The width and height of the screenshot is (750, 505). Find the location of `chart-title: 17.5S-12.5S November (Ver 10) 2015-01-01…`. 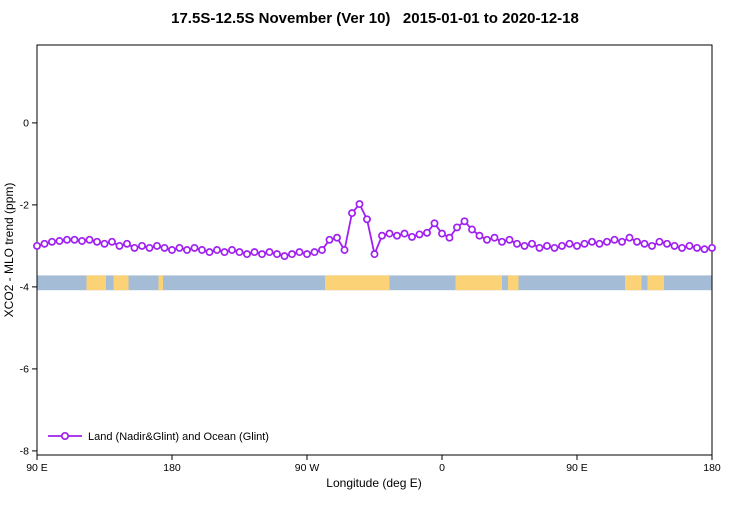

chart-title: 17.5S-12.5S November (Ver 10) 2015-01-01… is located at coordinates (375, 18).